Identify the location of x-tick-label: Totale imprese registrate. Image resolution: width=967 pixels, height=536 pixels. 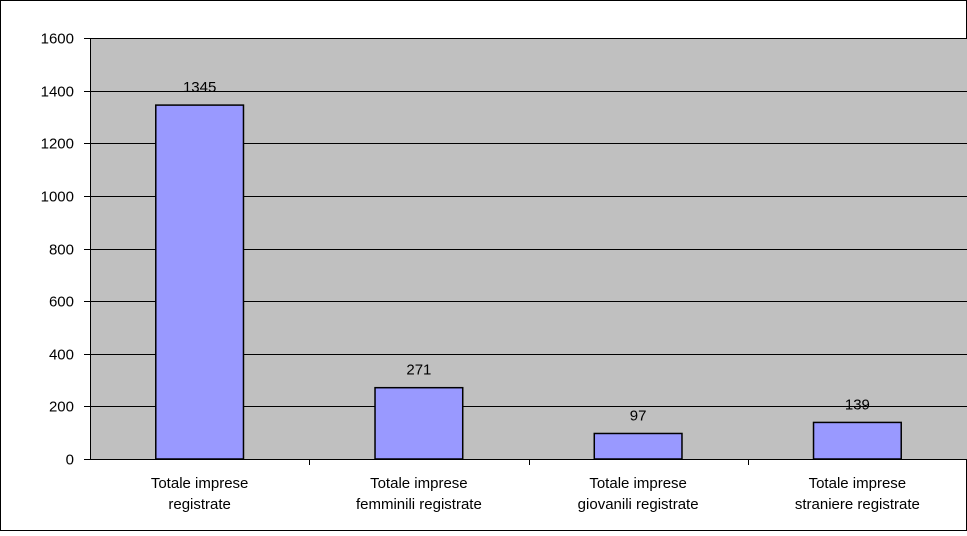
(200, 494).